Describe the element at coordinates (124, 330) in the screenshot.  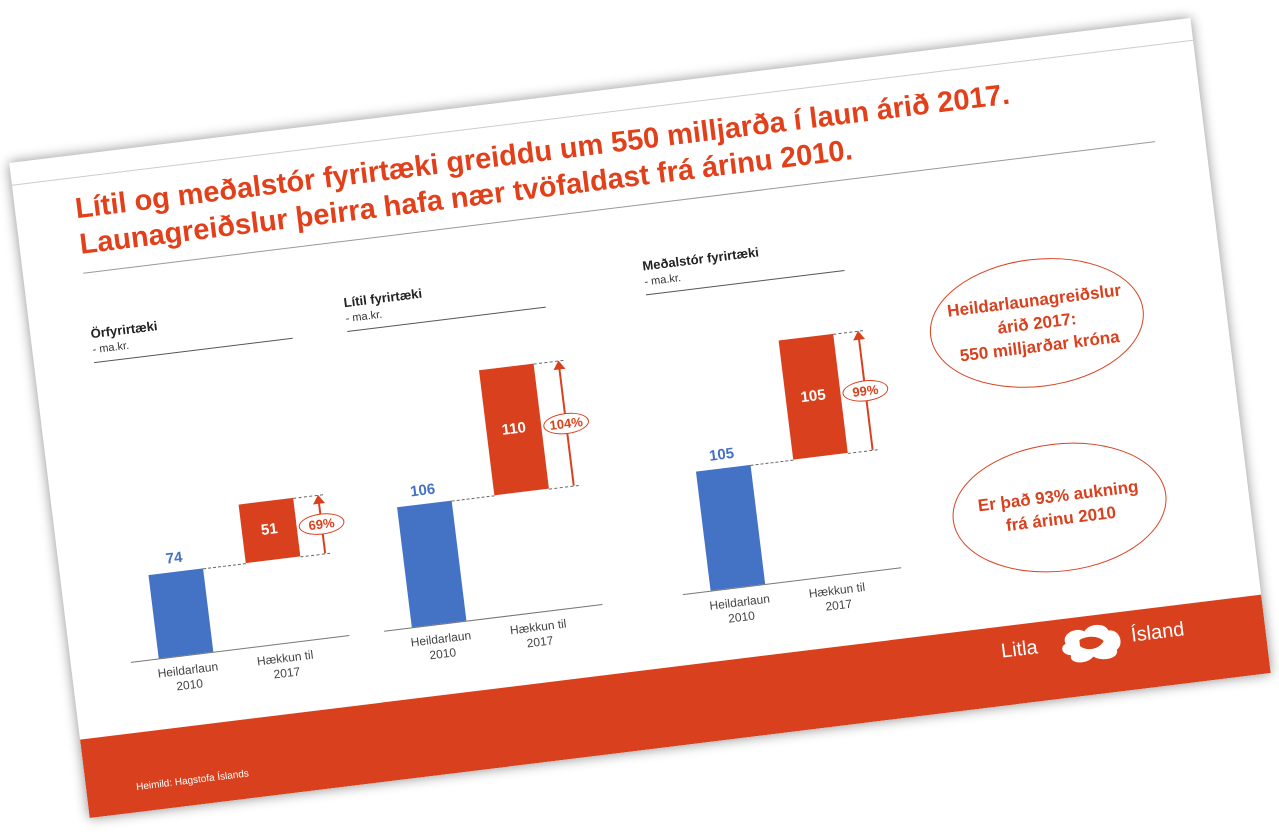
I see `chart-title: Örfyrirtæki` at that location.